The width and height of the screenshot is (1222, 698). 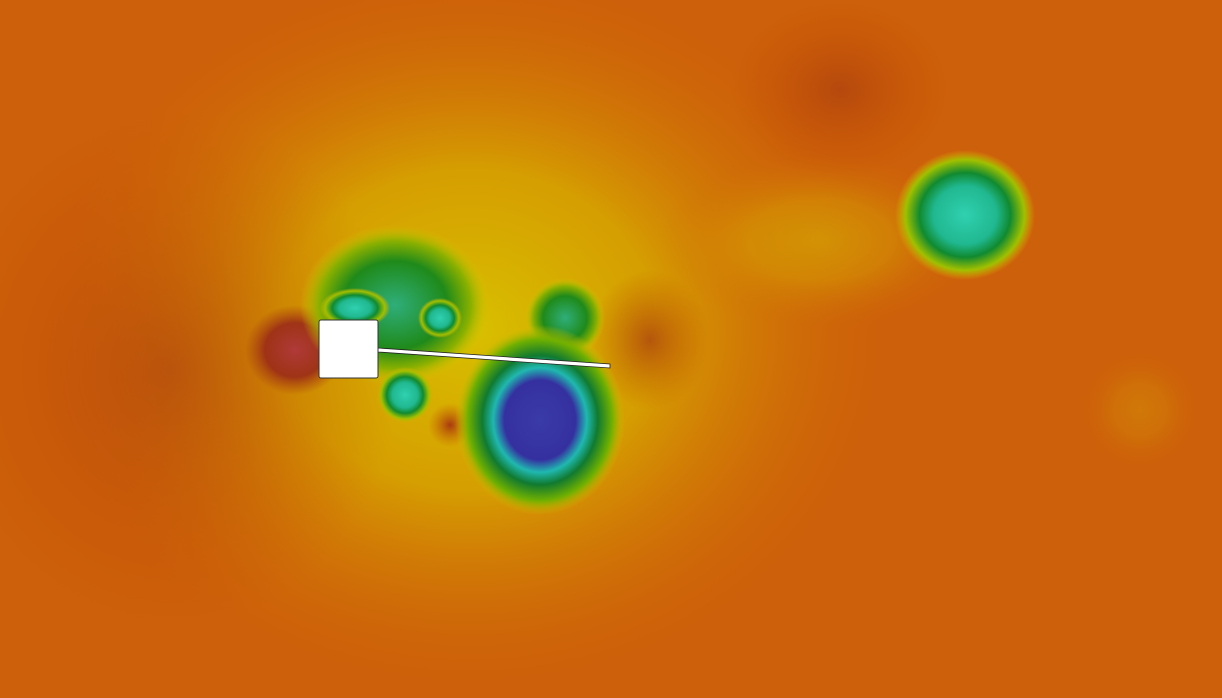 I want to click on high-spot, so click(x=1140, y=410).